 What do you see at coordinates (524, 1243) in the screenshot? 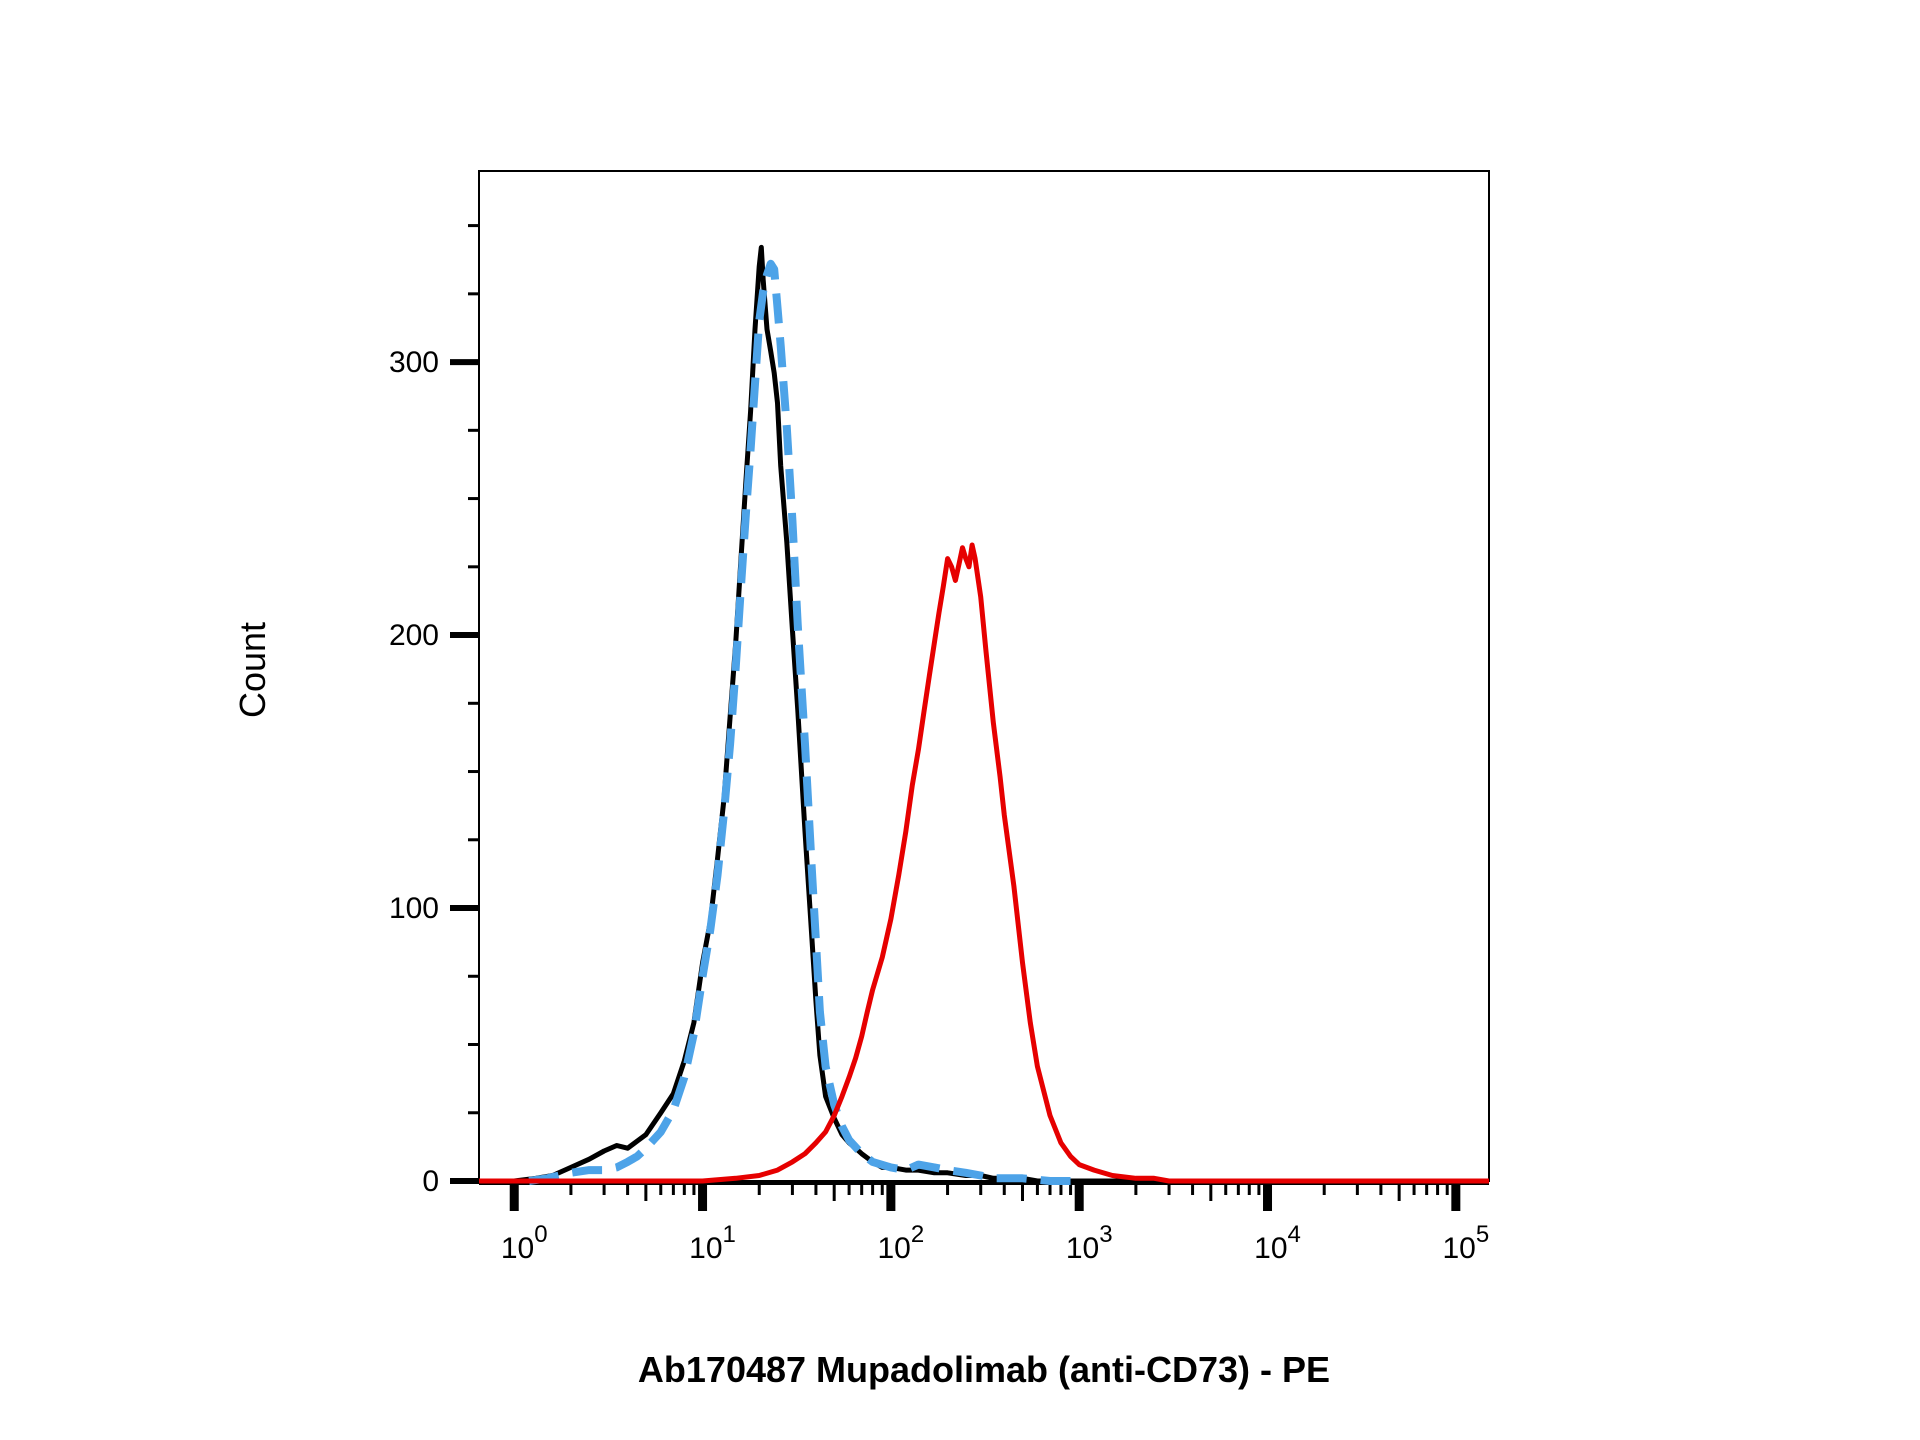
I see `x-tick-label: 10⁰` at bounding box center [524, 1243].